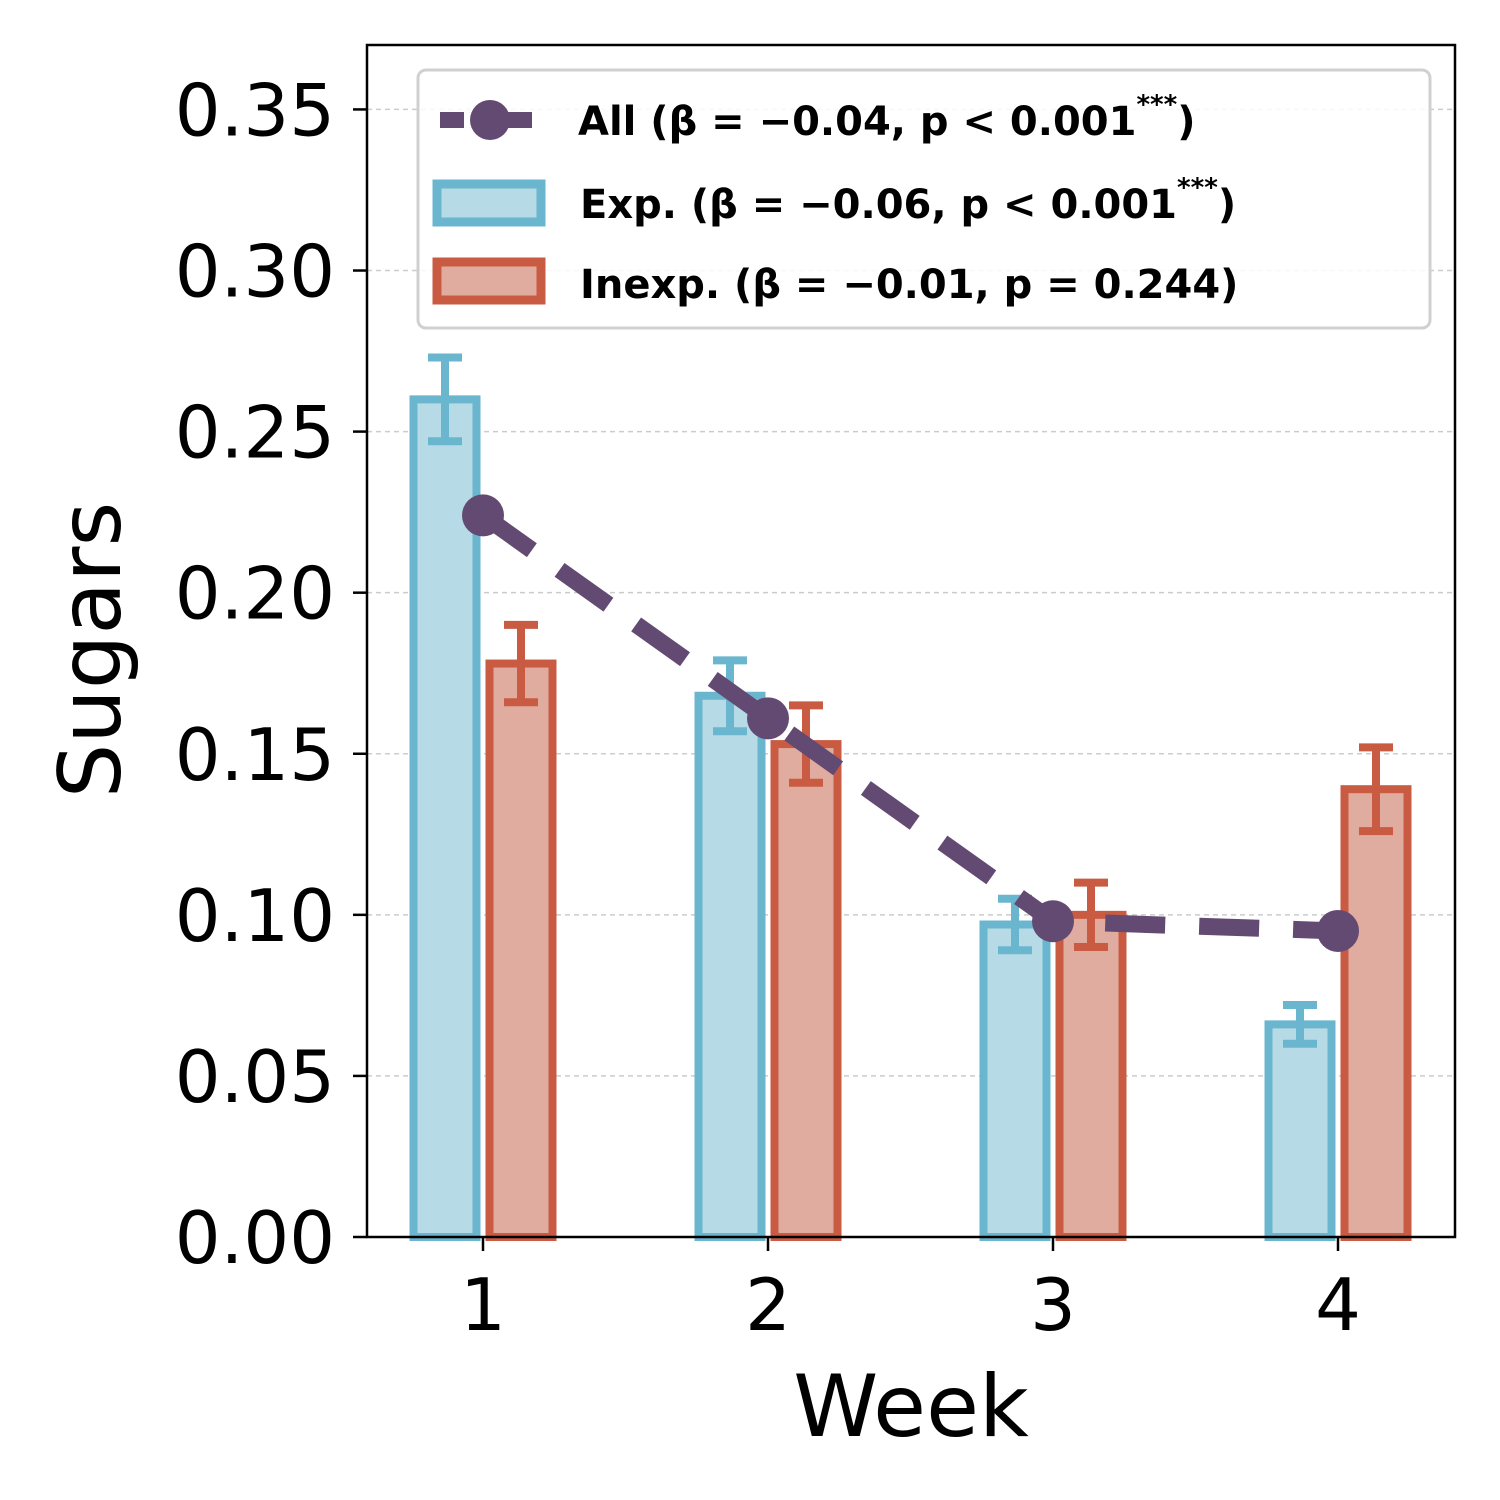  I want to click on y-tick-label: 0.05, so click(255, 1077).